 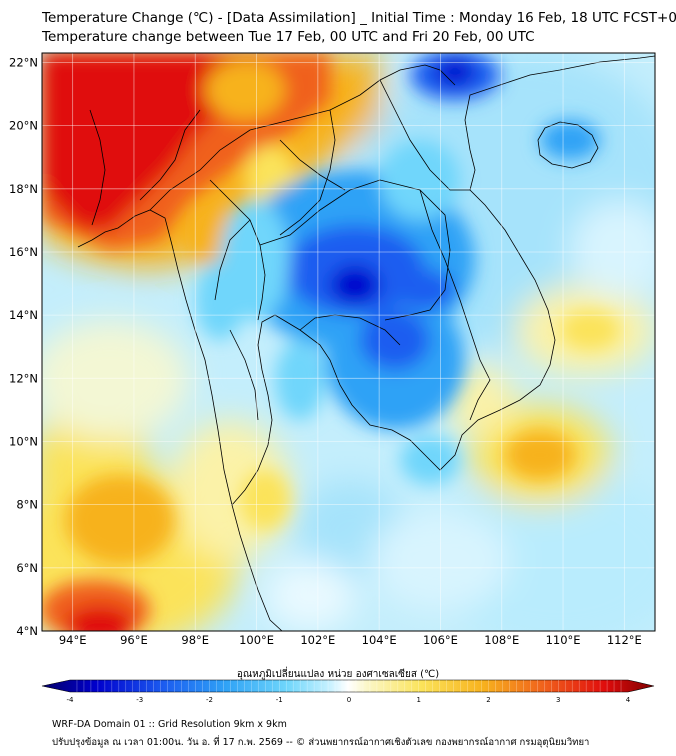 I want to click on lon-label: 102°E, so click(x=317, y=640).